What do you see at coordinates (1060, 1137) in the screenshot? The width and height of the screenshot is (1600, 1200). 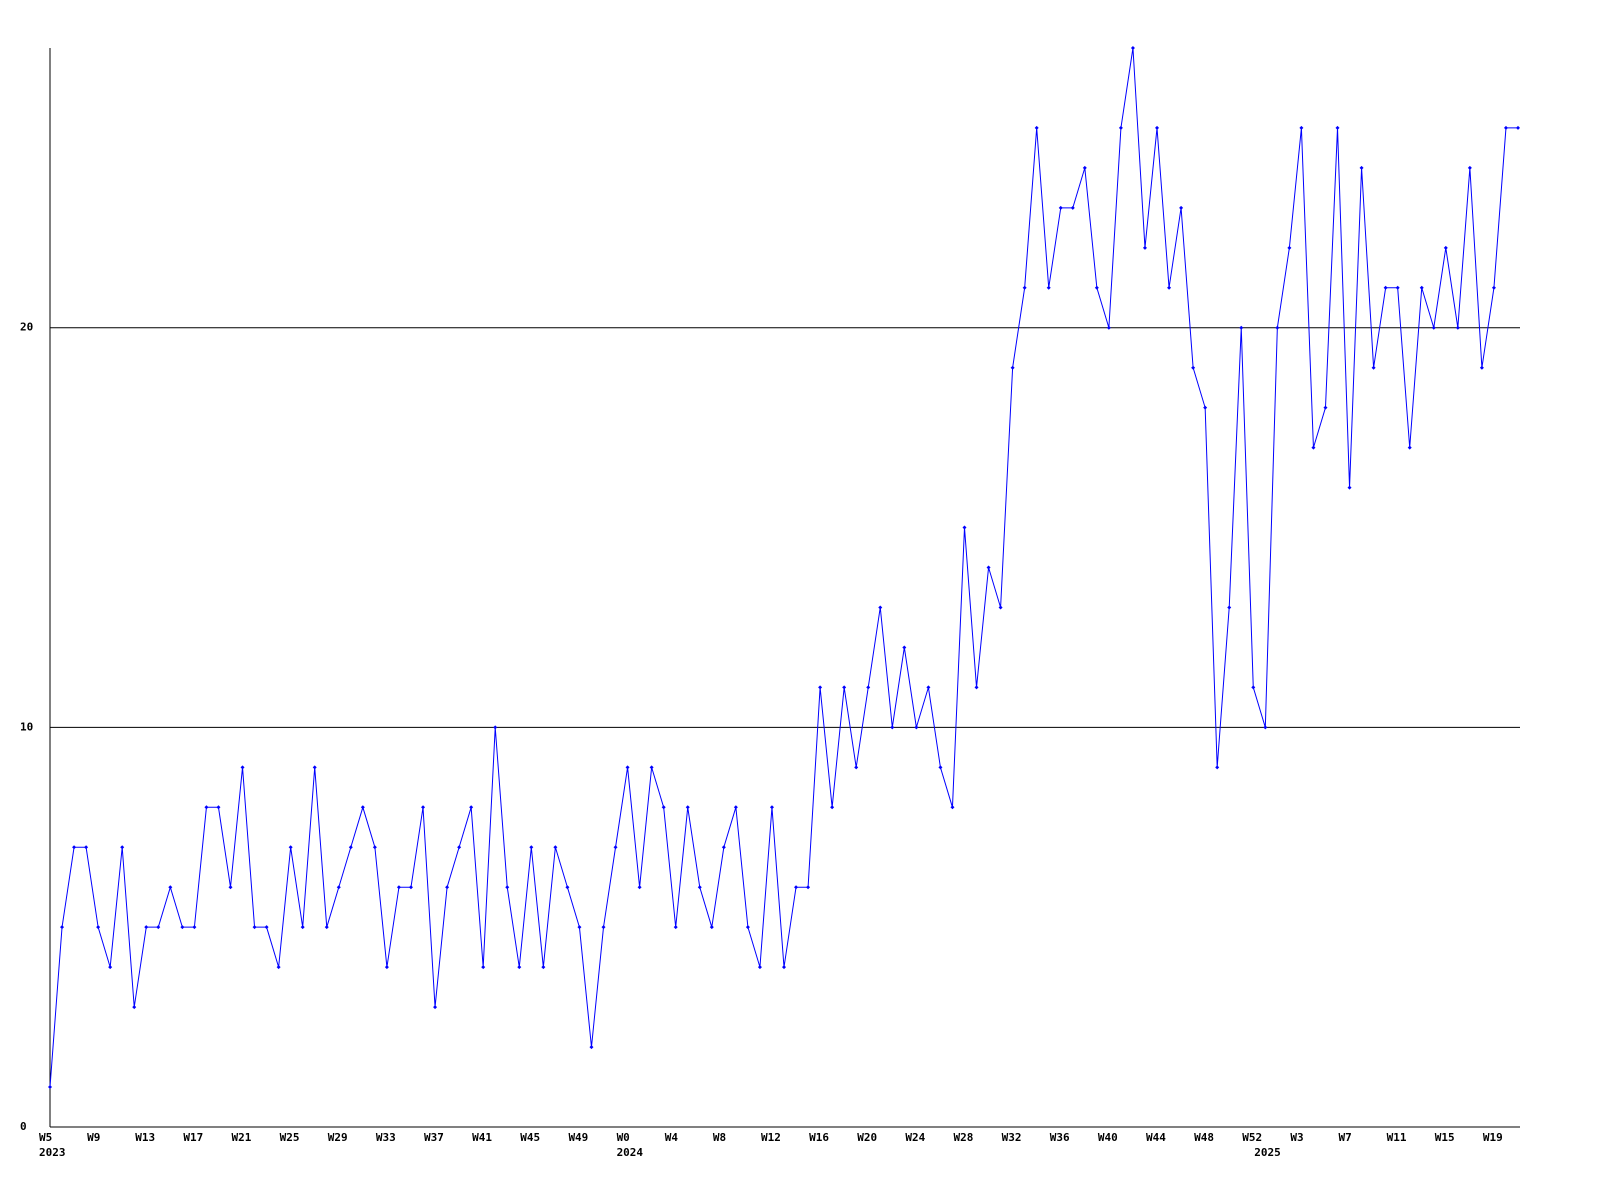 I see `x-tick-label: W36` at bounding box center [1060, 1137].